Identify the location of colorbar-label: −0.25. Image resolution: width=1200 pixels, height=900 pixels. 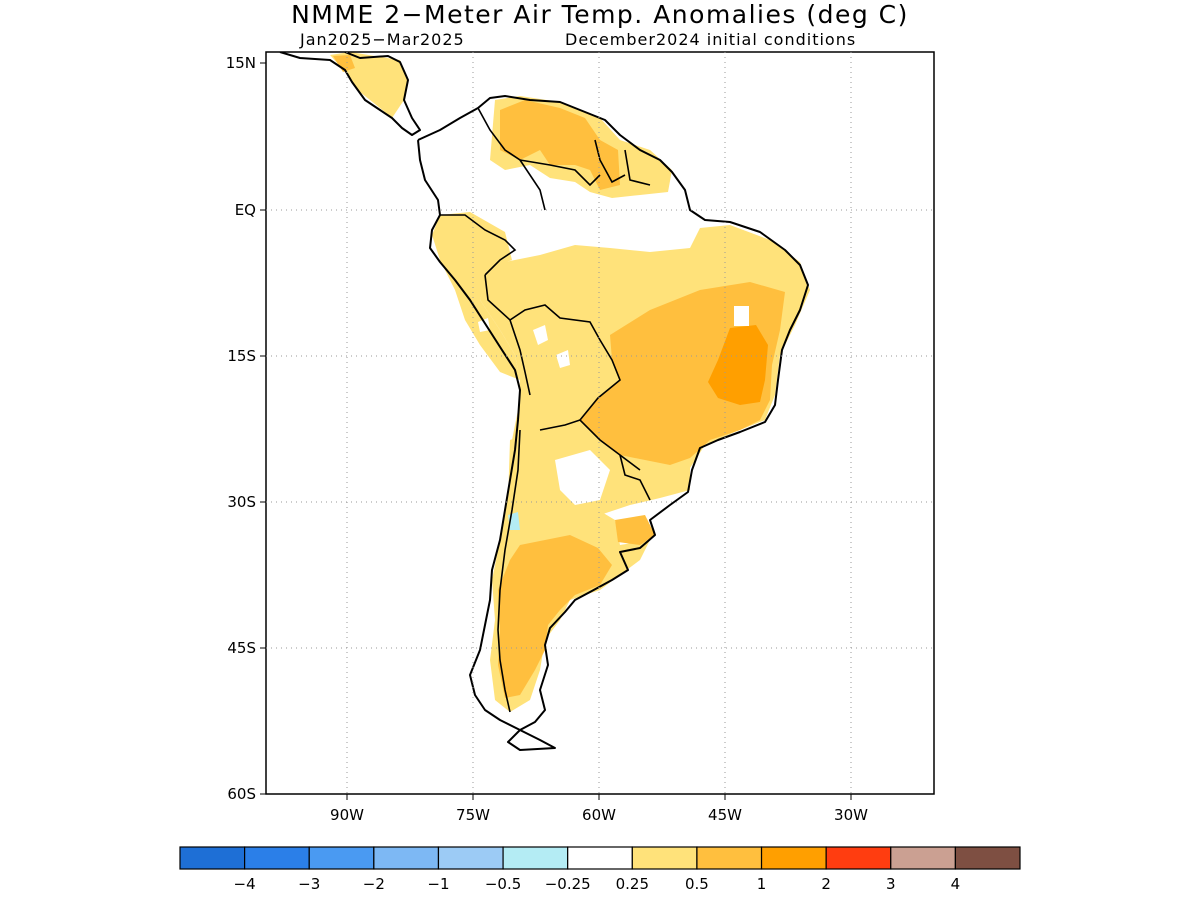
(568, 884).